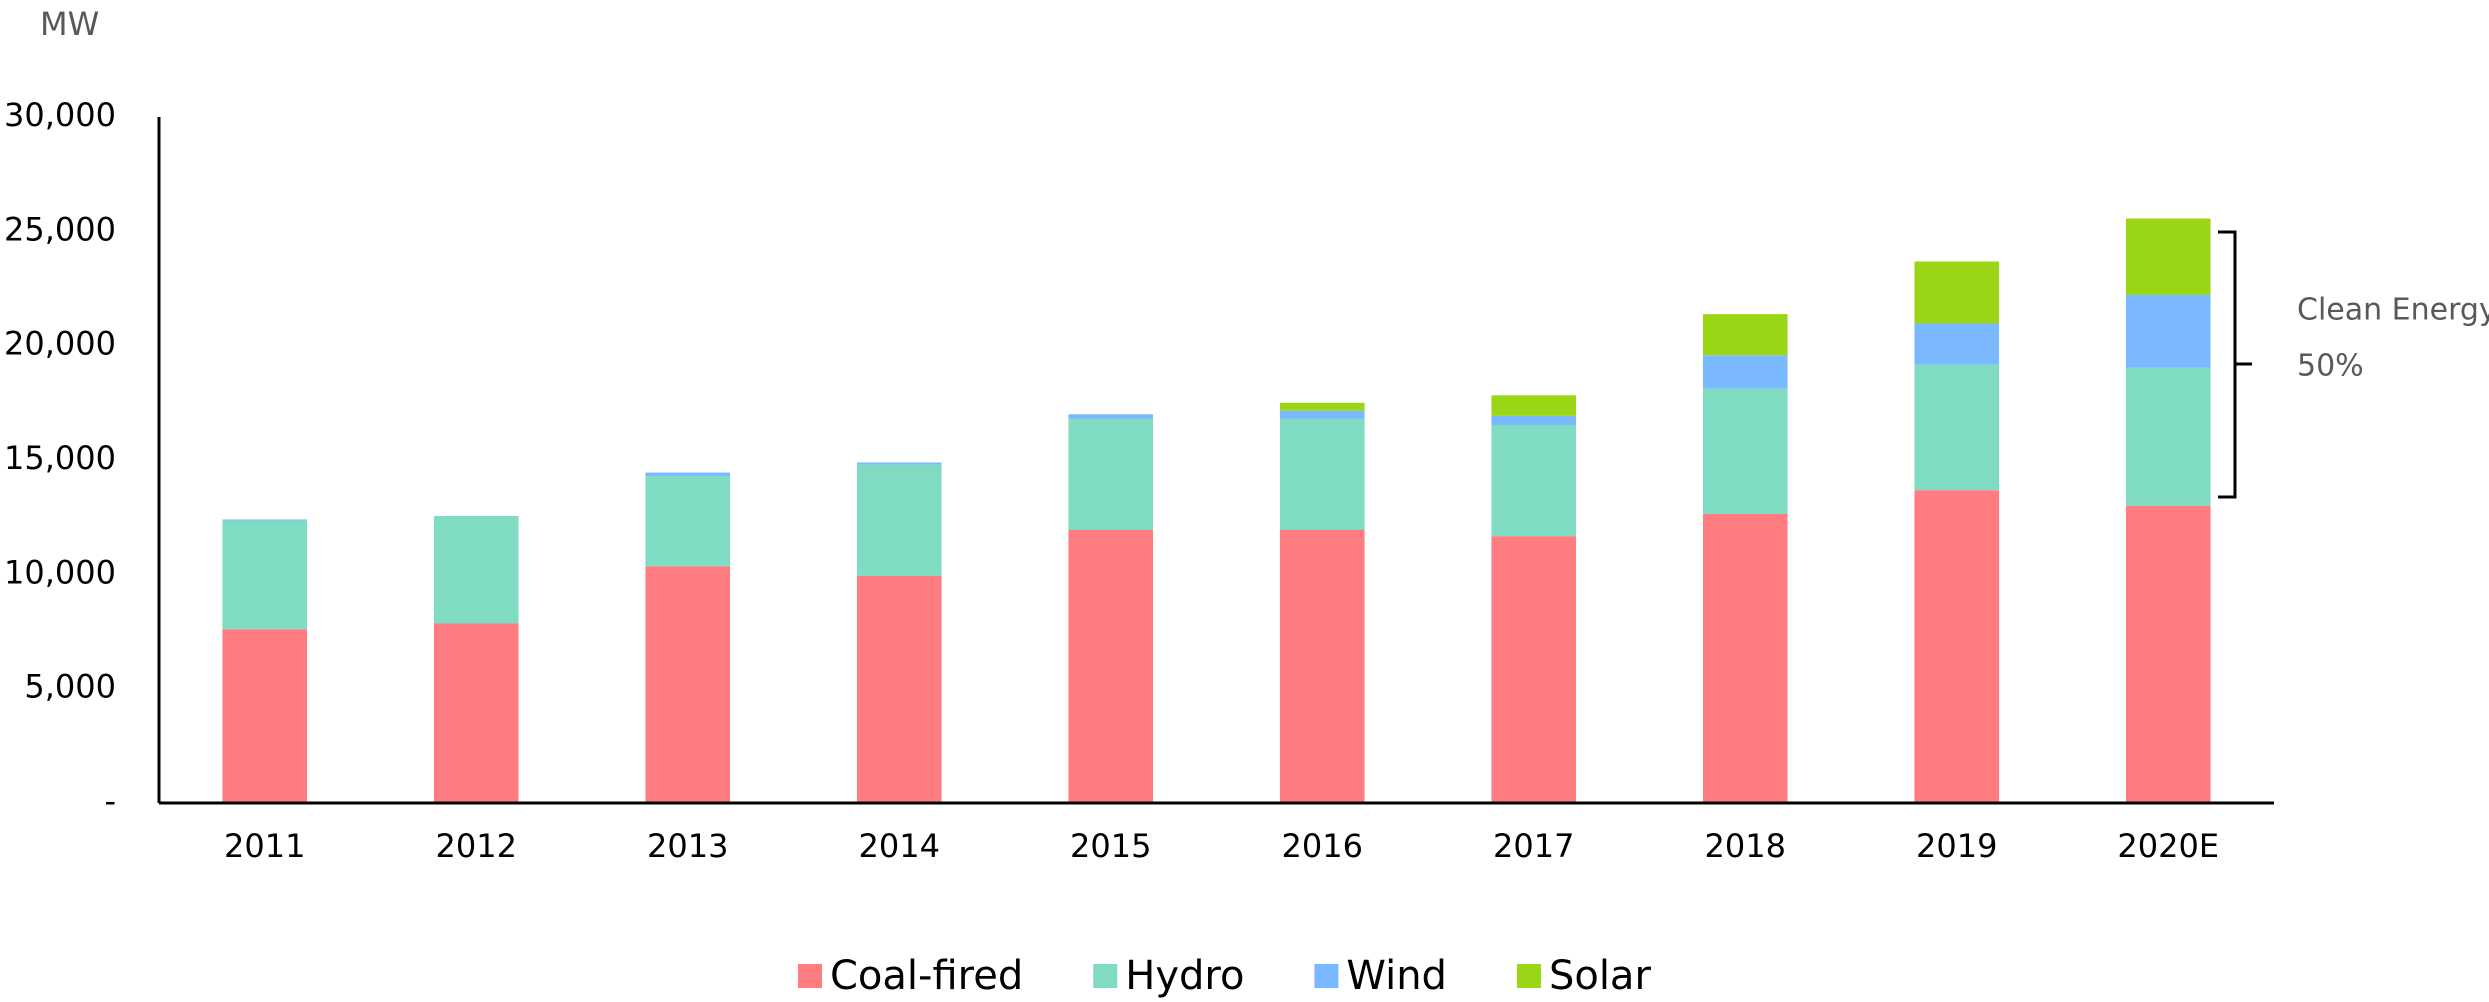  Describe the element at coordinates (60, 572) in the screenshot. I see `y-tick-label: 10,000` at that location.